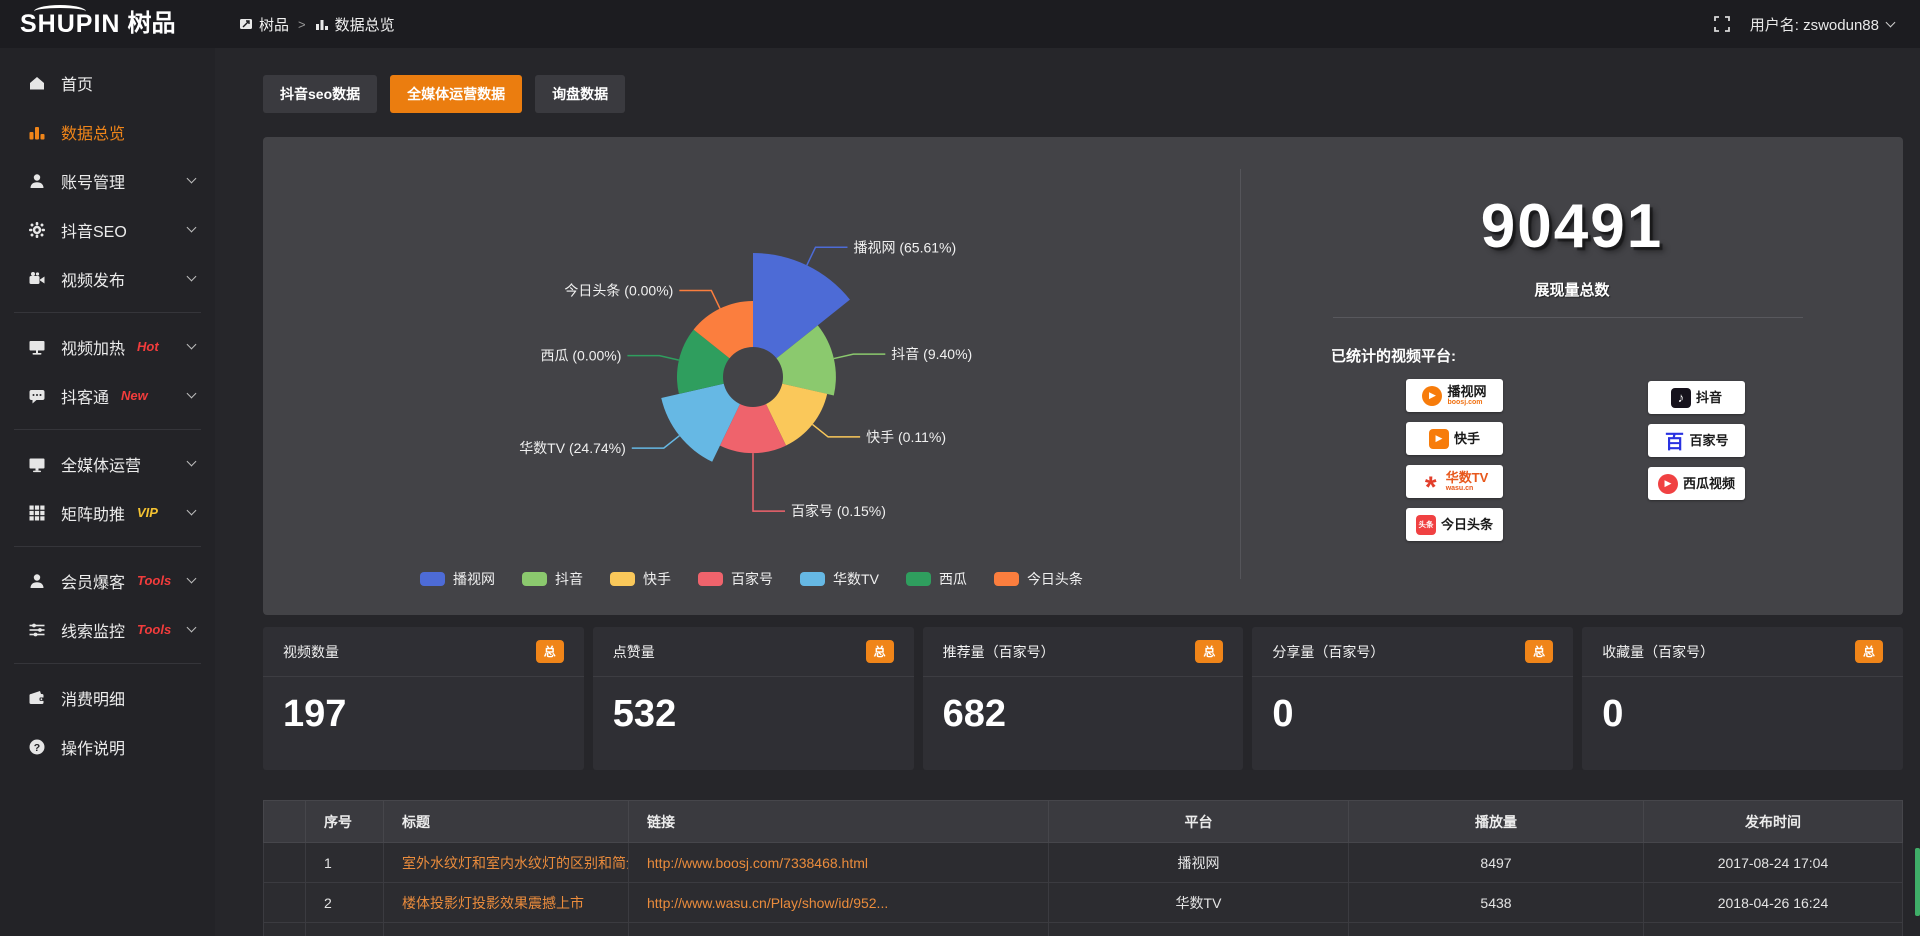 The image size is (1920, 936). What do you see at coordinates (148, 346) in the screenshot?
I see `hot-badge: Hot` at bounding box center [148, 346].